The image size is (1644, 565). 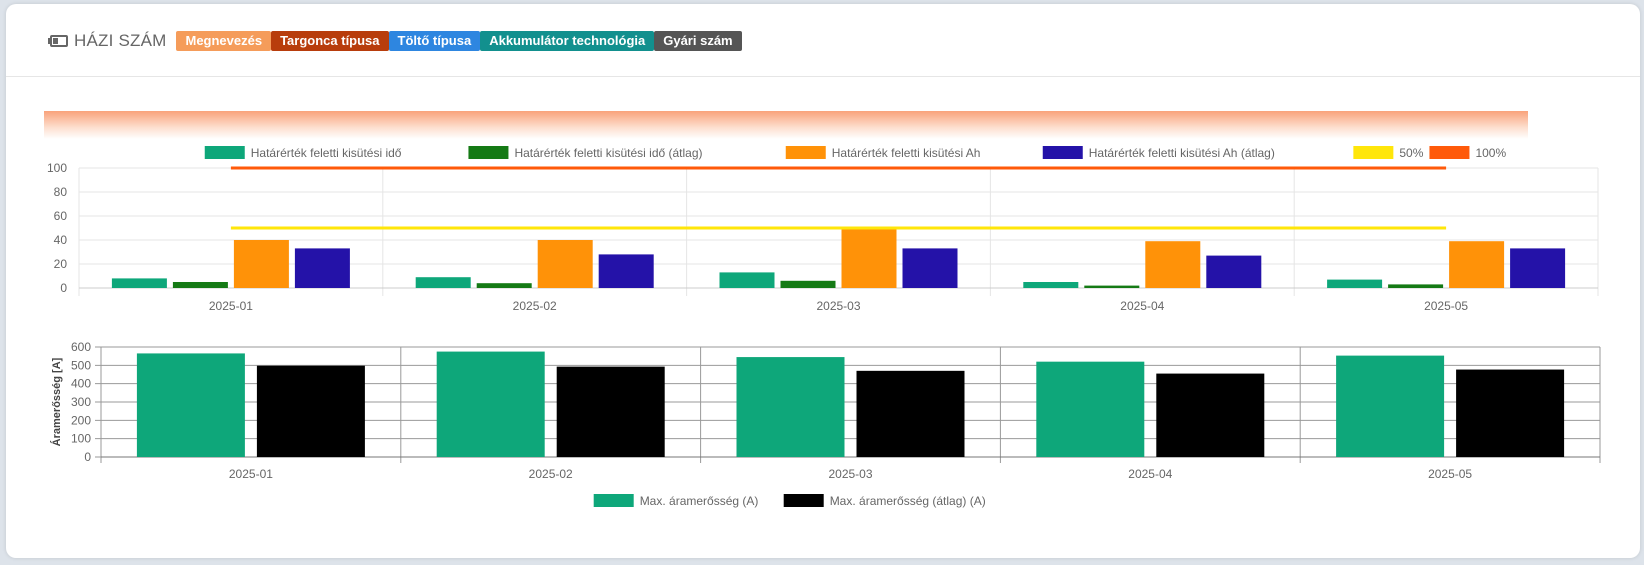 What do you see at coordinates (61, 216) in the screenshot?
I see `y-tick-label: 60` at bounding box center [61, 216].